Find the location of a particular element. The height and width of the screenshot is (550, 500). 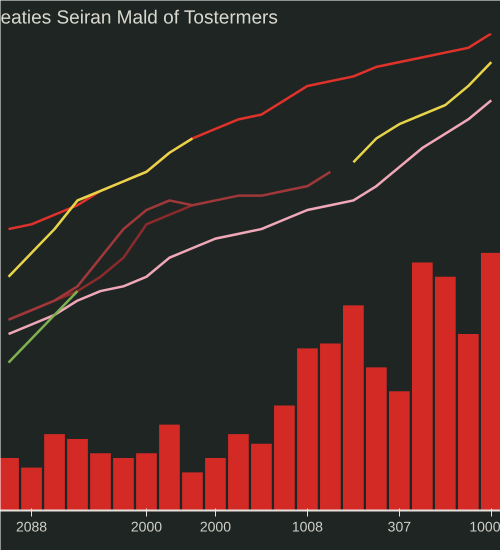

x-tick-label: 307 is located at coordinates (400, 526).